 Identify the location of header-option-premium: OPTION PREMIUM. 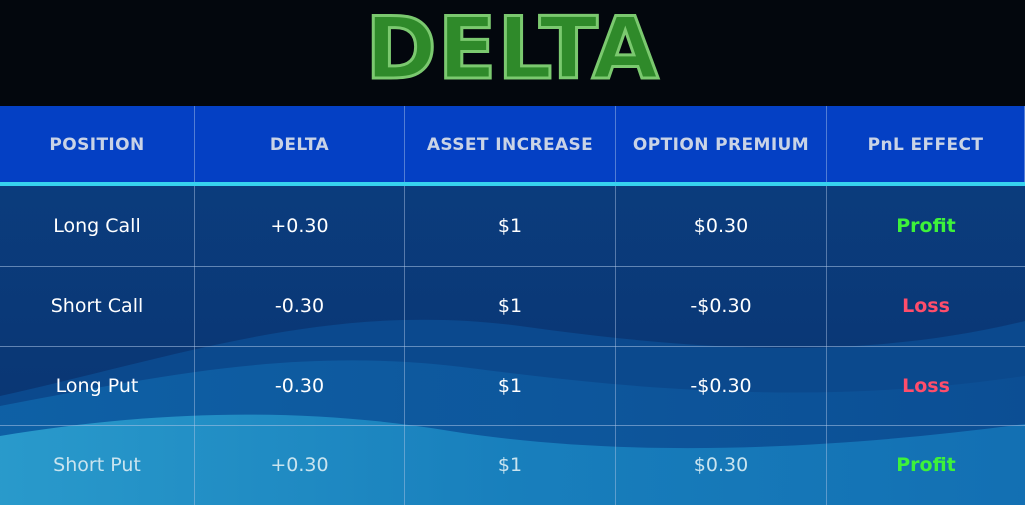
(721, 144).